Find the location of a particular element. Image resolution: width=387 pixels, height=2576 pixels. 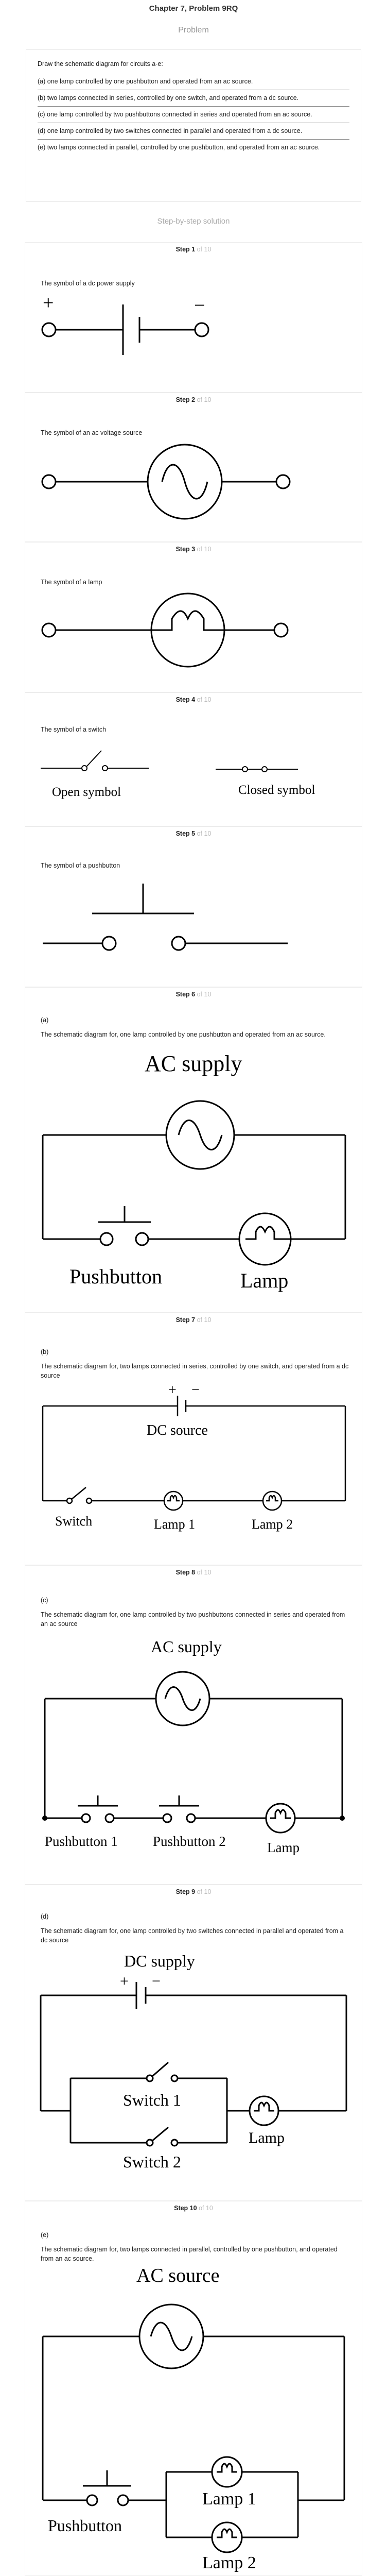

step-number: Step 10 is located at coordinates (185, 2208).